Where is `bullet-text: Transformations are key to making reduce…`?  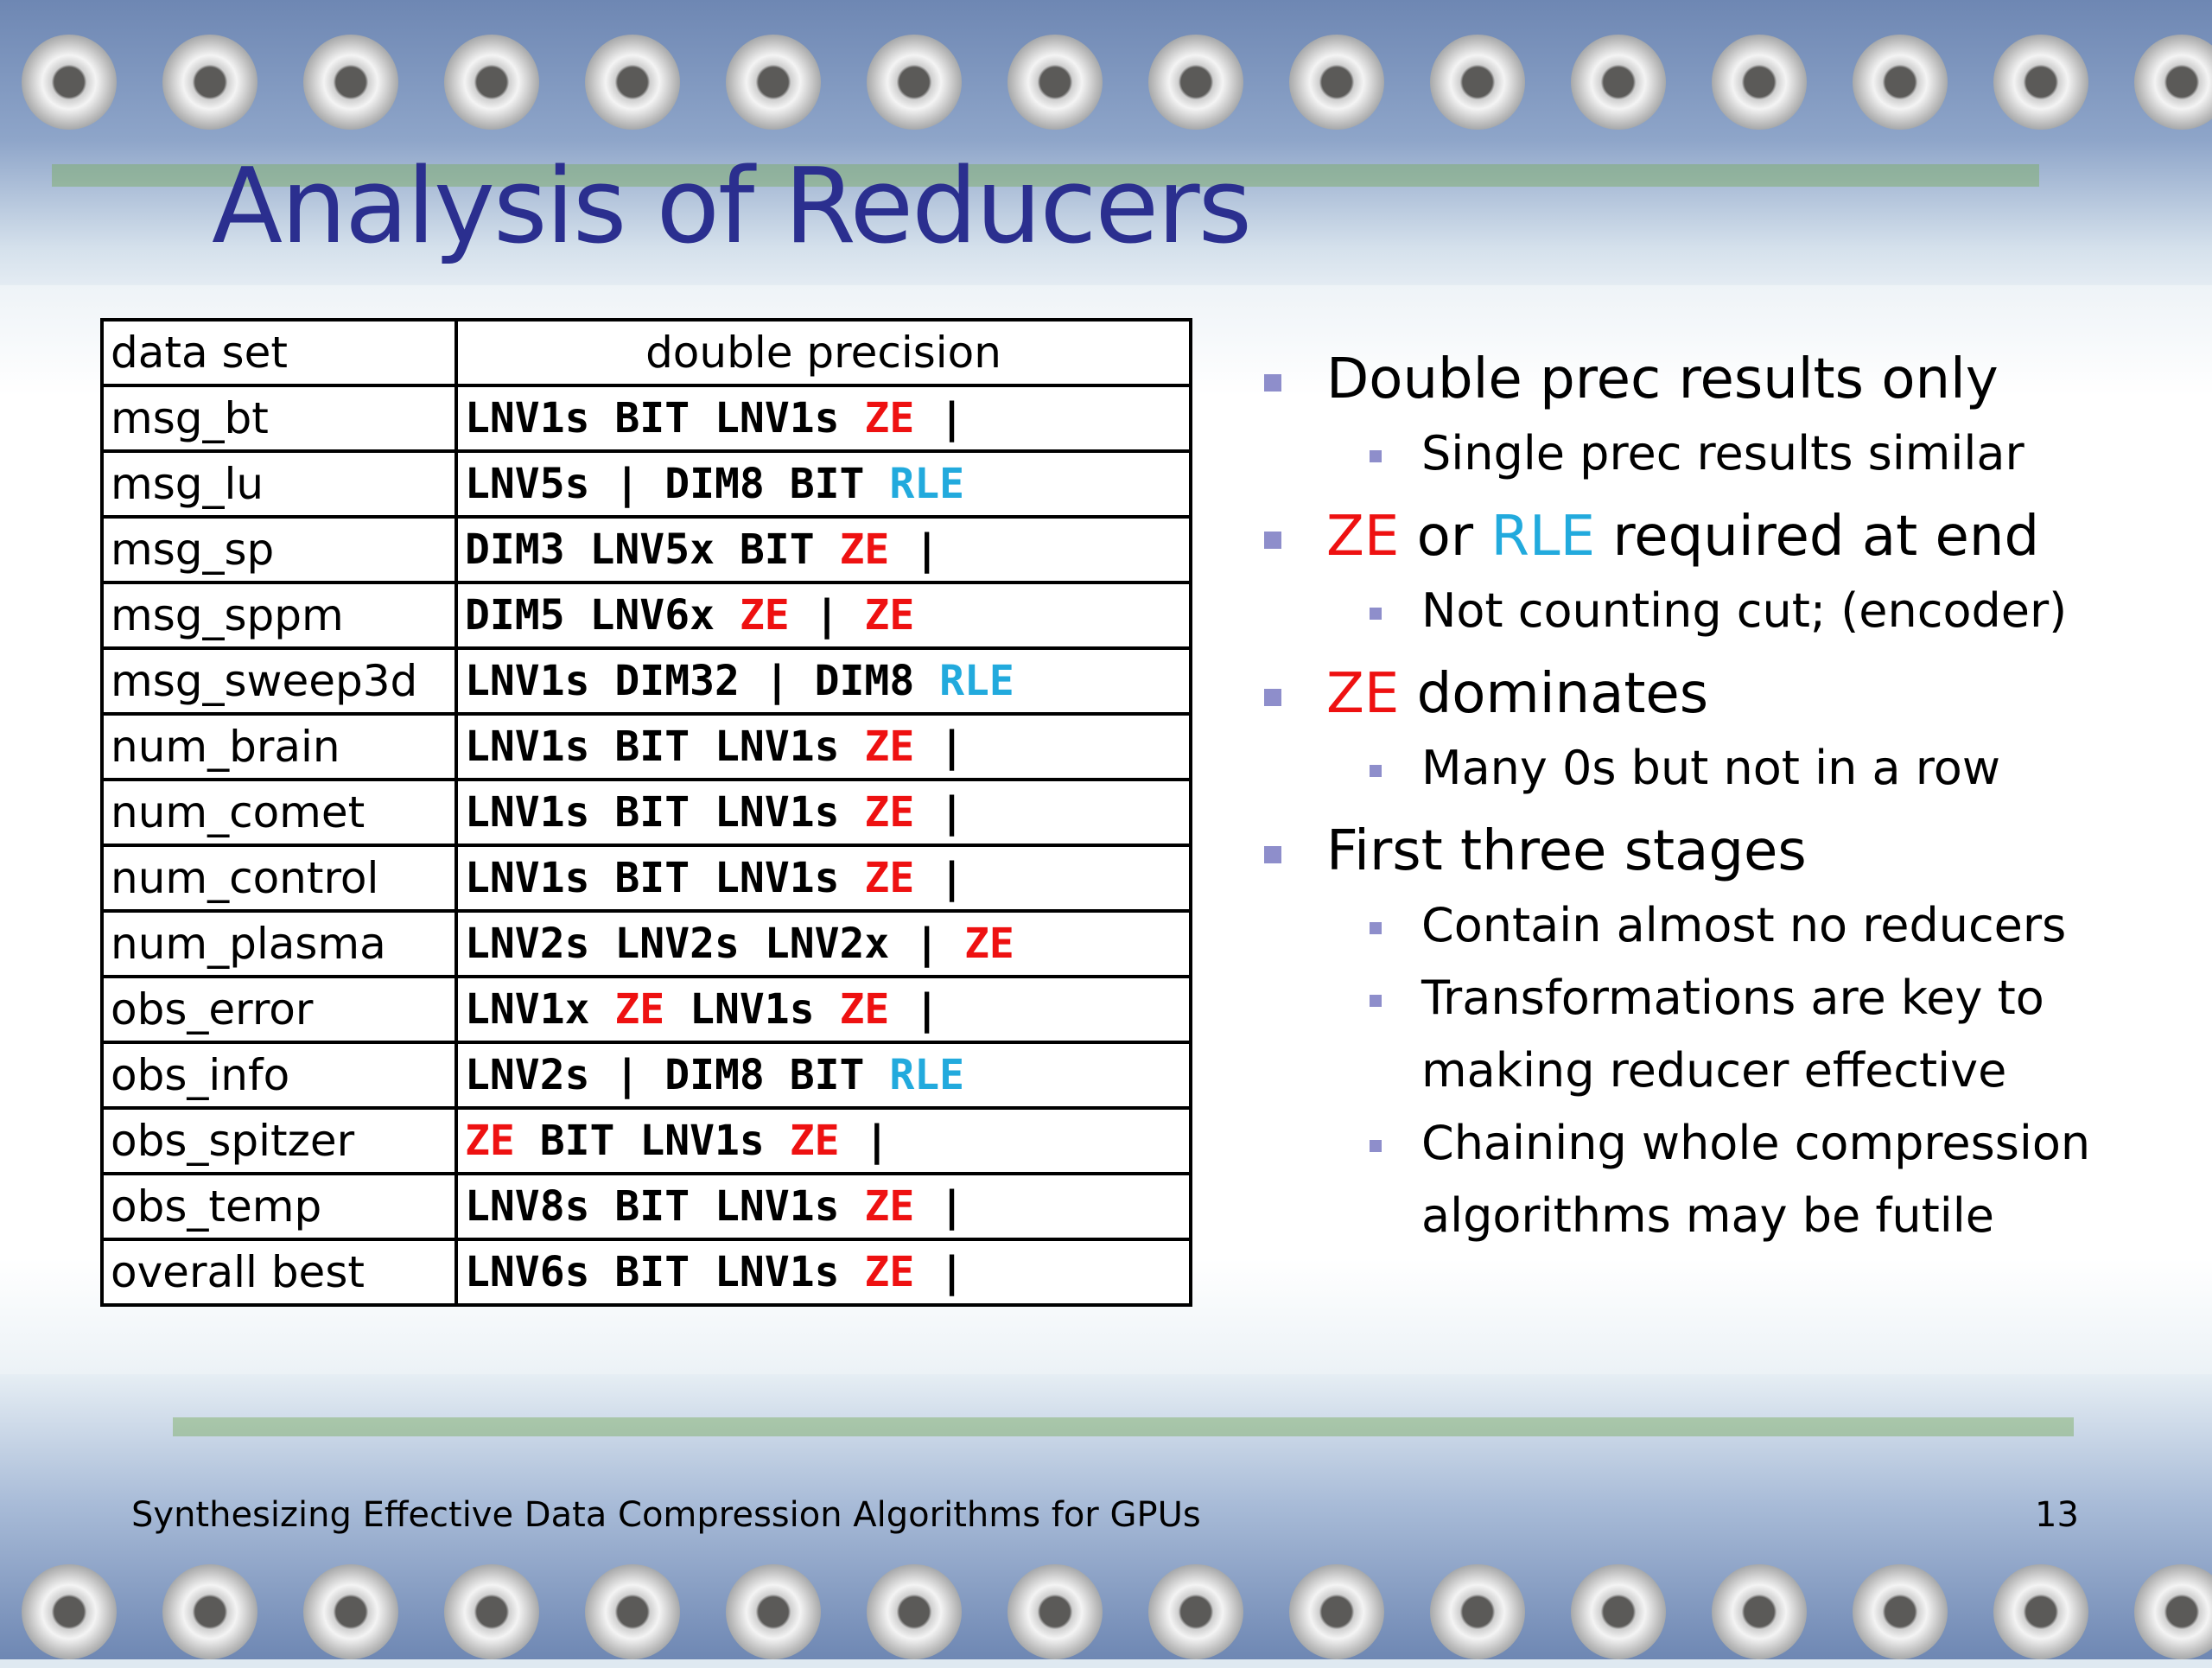
bullet-text: Transformations are key to making reduce… is located at coordinates (1732, 1034).